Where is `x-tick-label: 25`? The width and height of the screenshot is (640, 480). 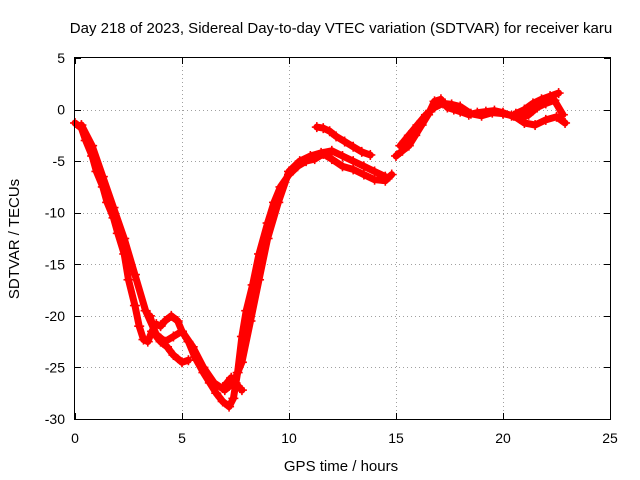
x-tick-label: 25 is located at coordinates (610, 438).